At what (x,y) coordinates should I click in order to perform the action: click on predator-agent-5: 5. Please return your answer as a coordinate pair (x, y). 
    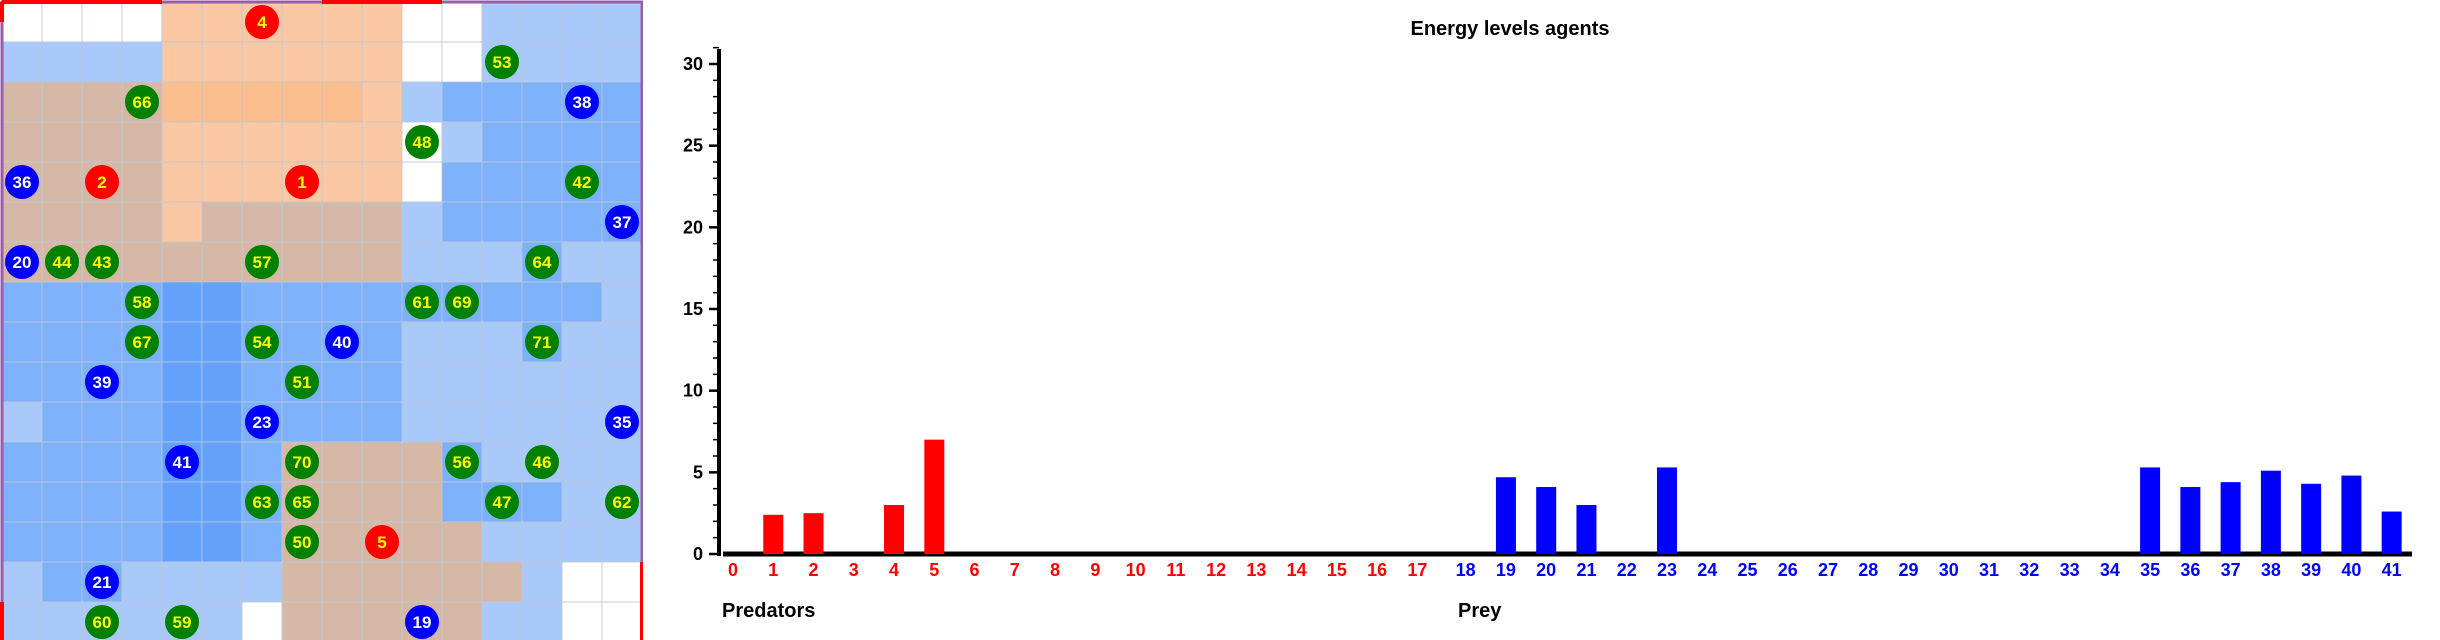
    Looking at the image, I should click on (382, 542).